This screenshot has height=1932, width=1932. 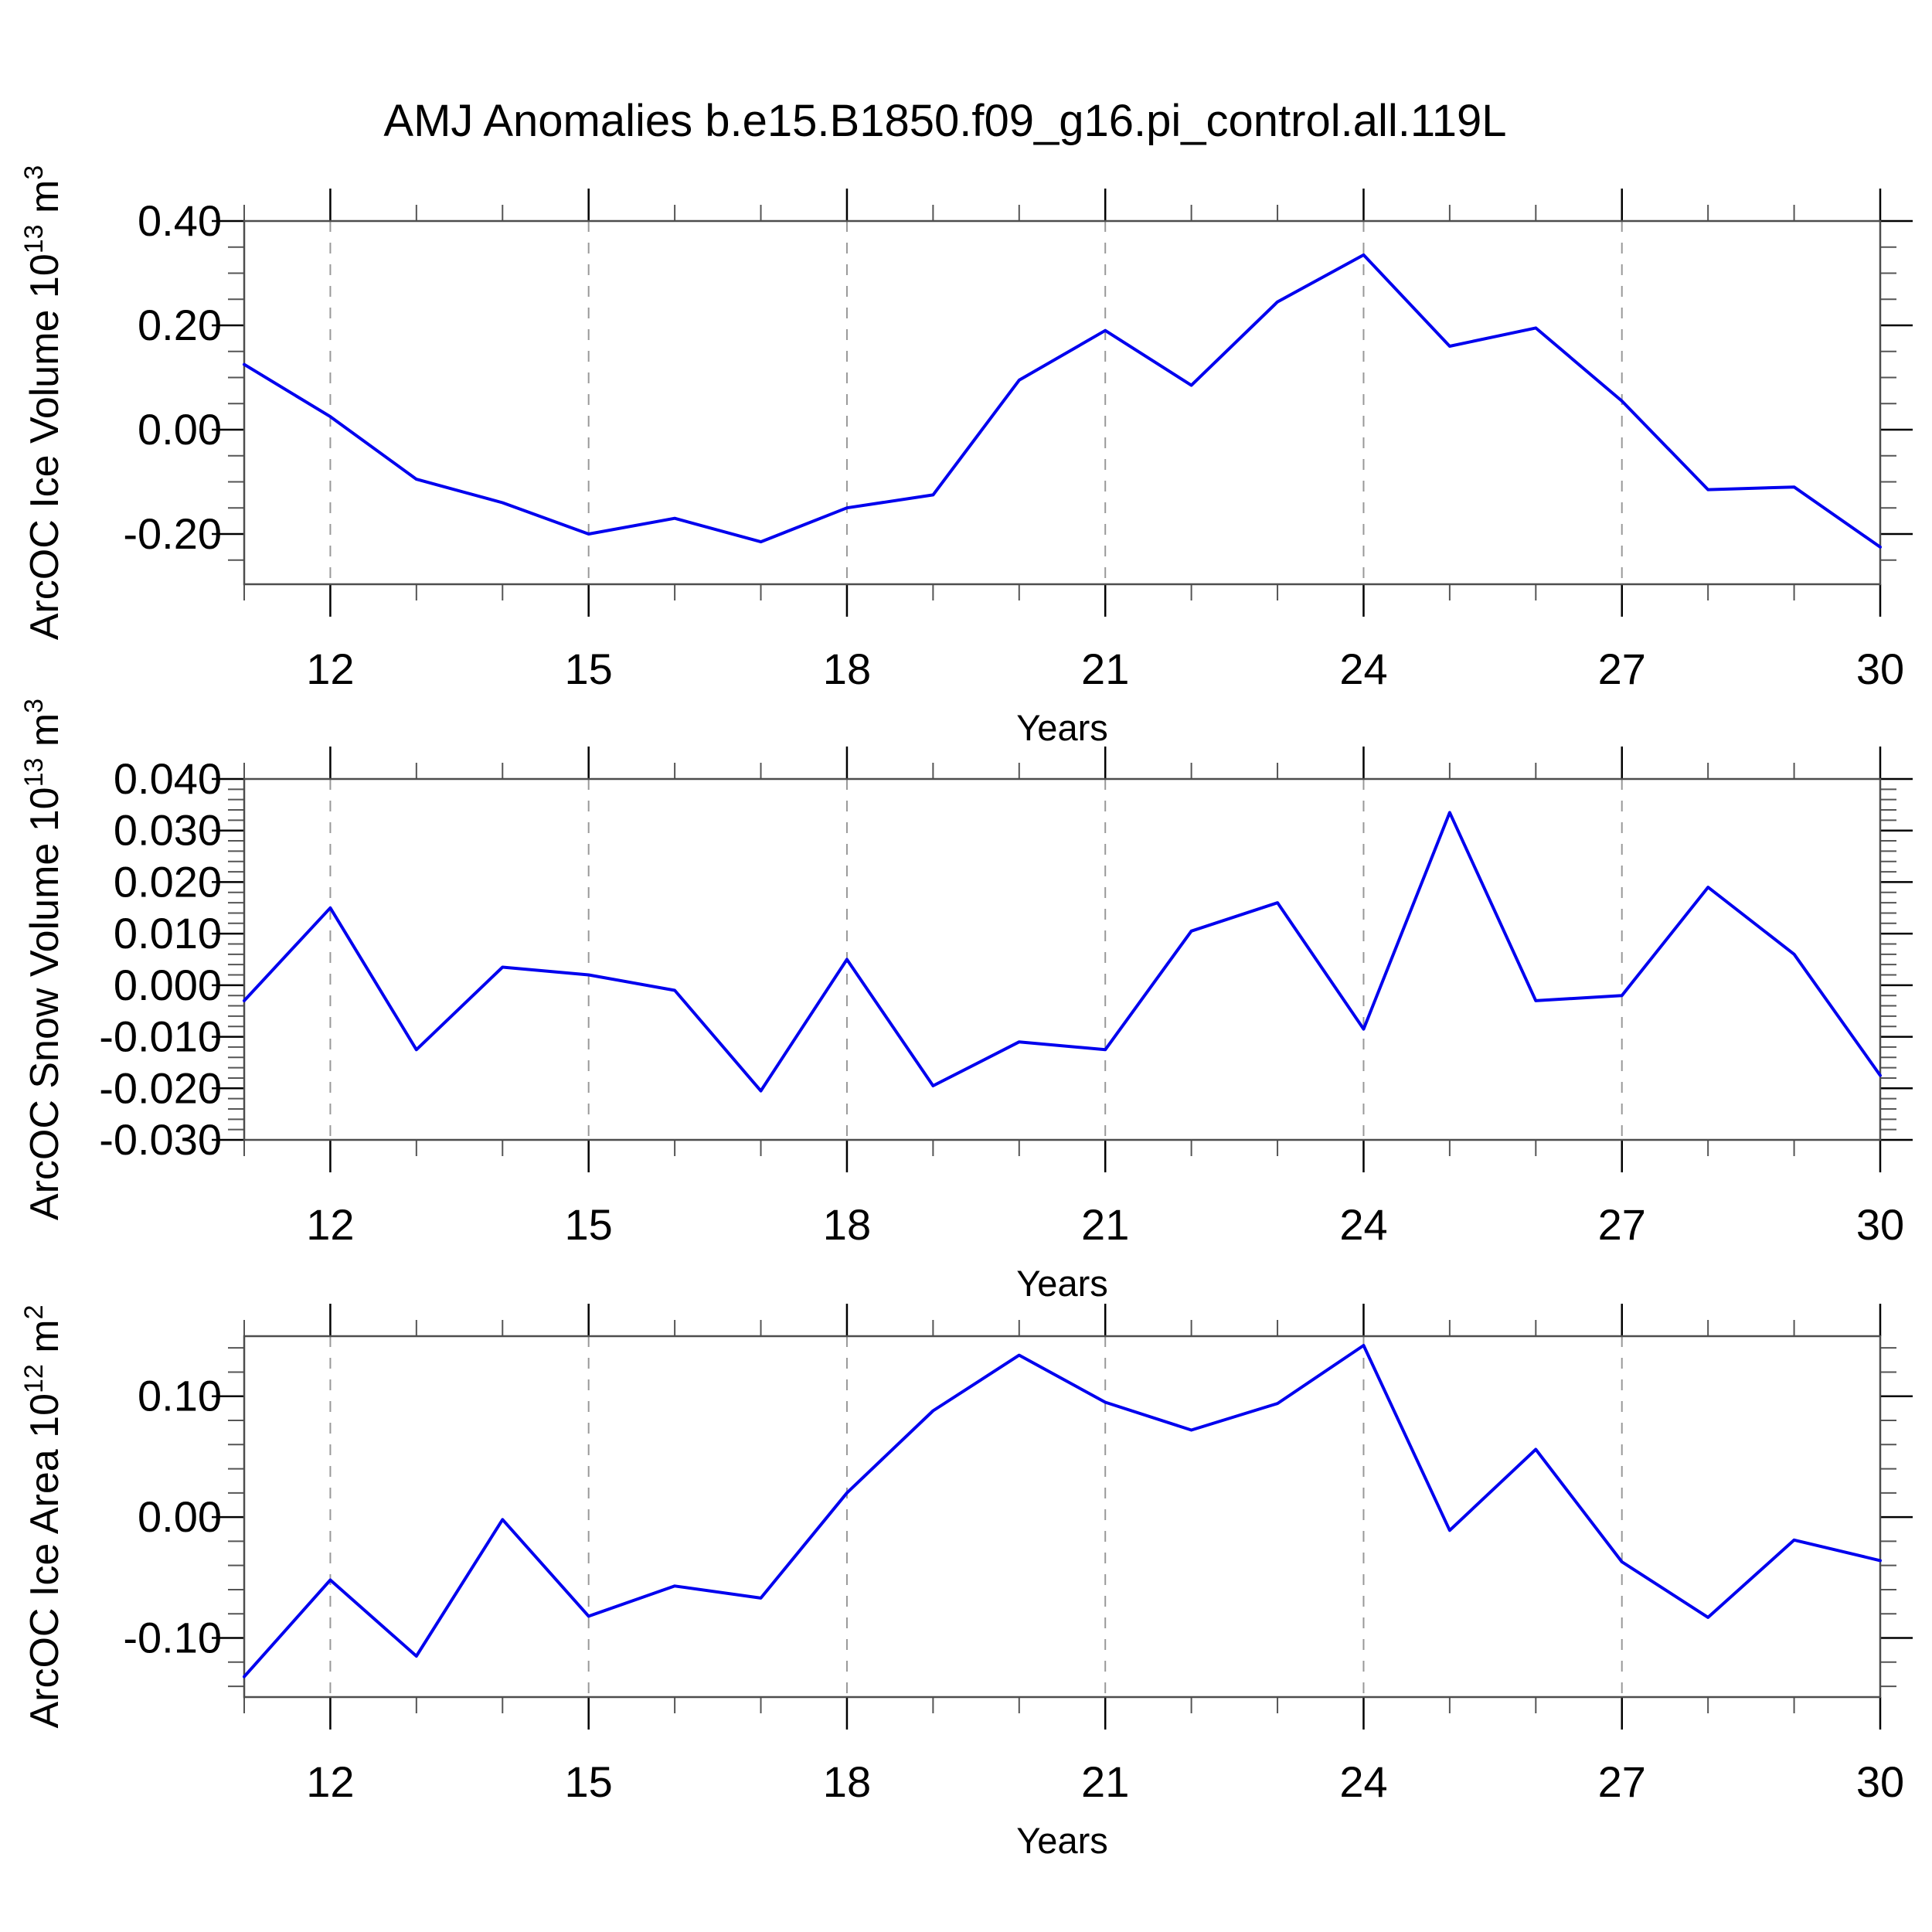 What do you see at coordinates (168, 830) in the screenshot?
I see `y-tick-label: 0.030` at bounding box center [168, 830].